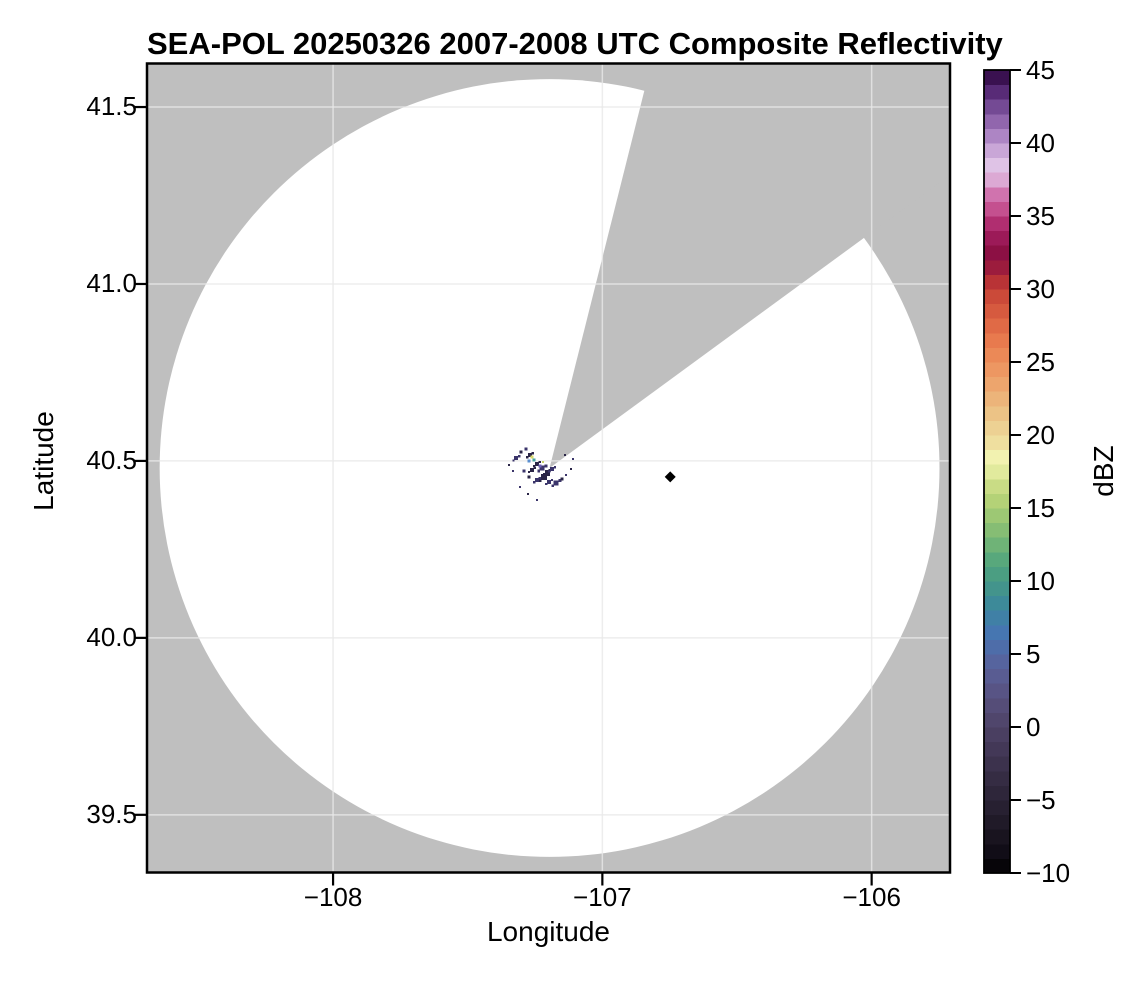 The width and height of the screenshot is (1146, 990). What do you see at coordinates (1040, 289) in the screenshot?
I see `colorbar-tick-label: 30` at bounding box center [1040, 289].